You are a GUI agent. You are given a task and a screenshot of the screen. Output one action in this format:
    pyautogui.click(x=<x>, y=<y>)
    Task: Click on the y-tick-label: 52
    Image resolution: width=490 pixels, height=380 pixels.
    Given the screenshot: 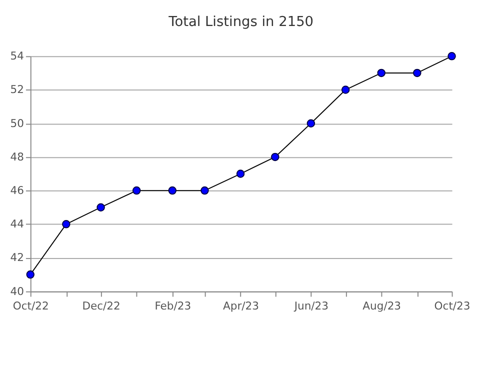 What is the action you would take?
    pyautogui.click(x=17, y=89)
    